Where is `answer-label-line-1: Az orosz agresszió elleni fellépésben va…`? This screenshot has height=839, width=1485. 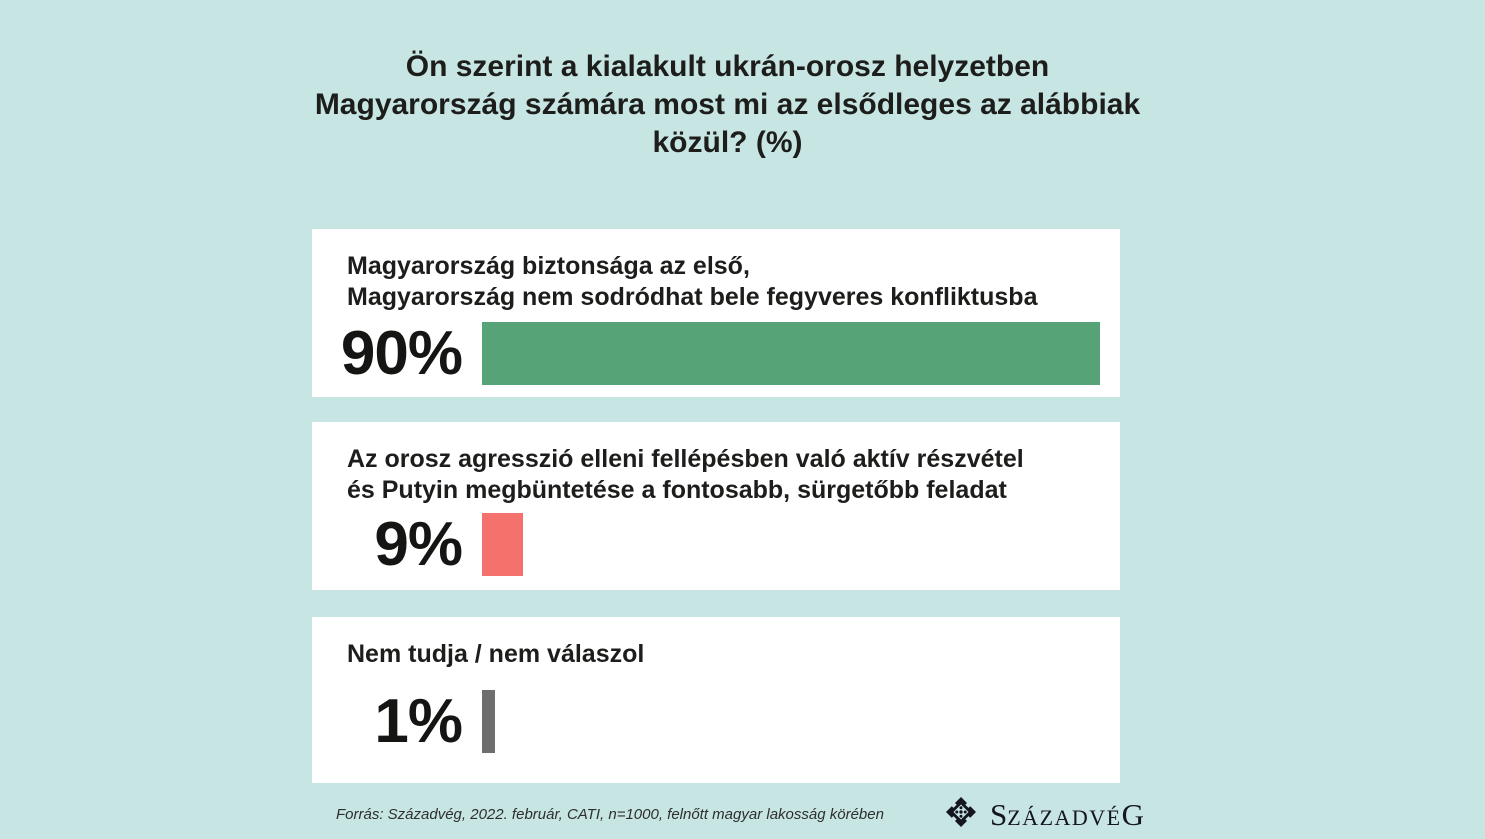 answer-label-line-1: Az orosz agresszió elleni fellépésben va… is located at coordinates (685, 459).